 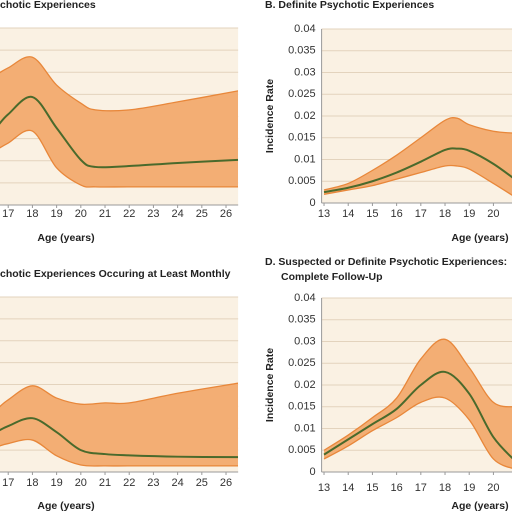 What do you see at coordinates (349, 5) in the screenshot?
I see `panel-title: B. Definite Psychotic Experiences` at bounding box center [349, 5].